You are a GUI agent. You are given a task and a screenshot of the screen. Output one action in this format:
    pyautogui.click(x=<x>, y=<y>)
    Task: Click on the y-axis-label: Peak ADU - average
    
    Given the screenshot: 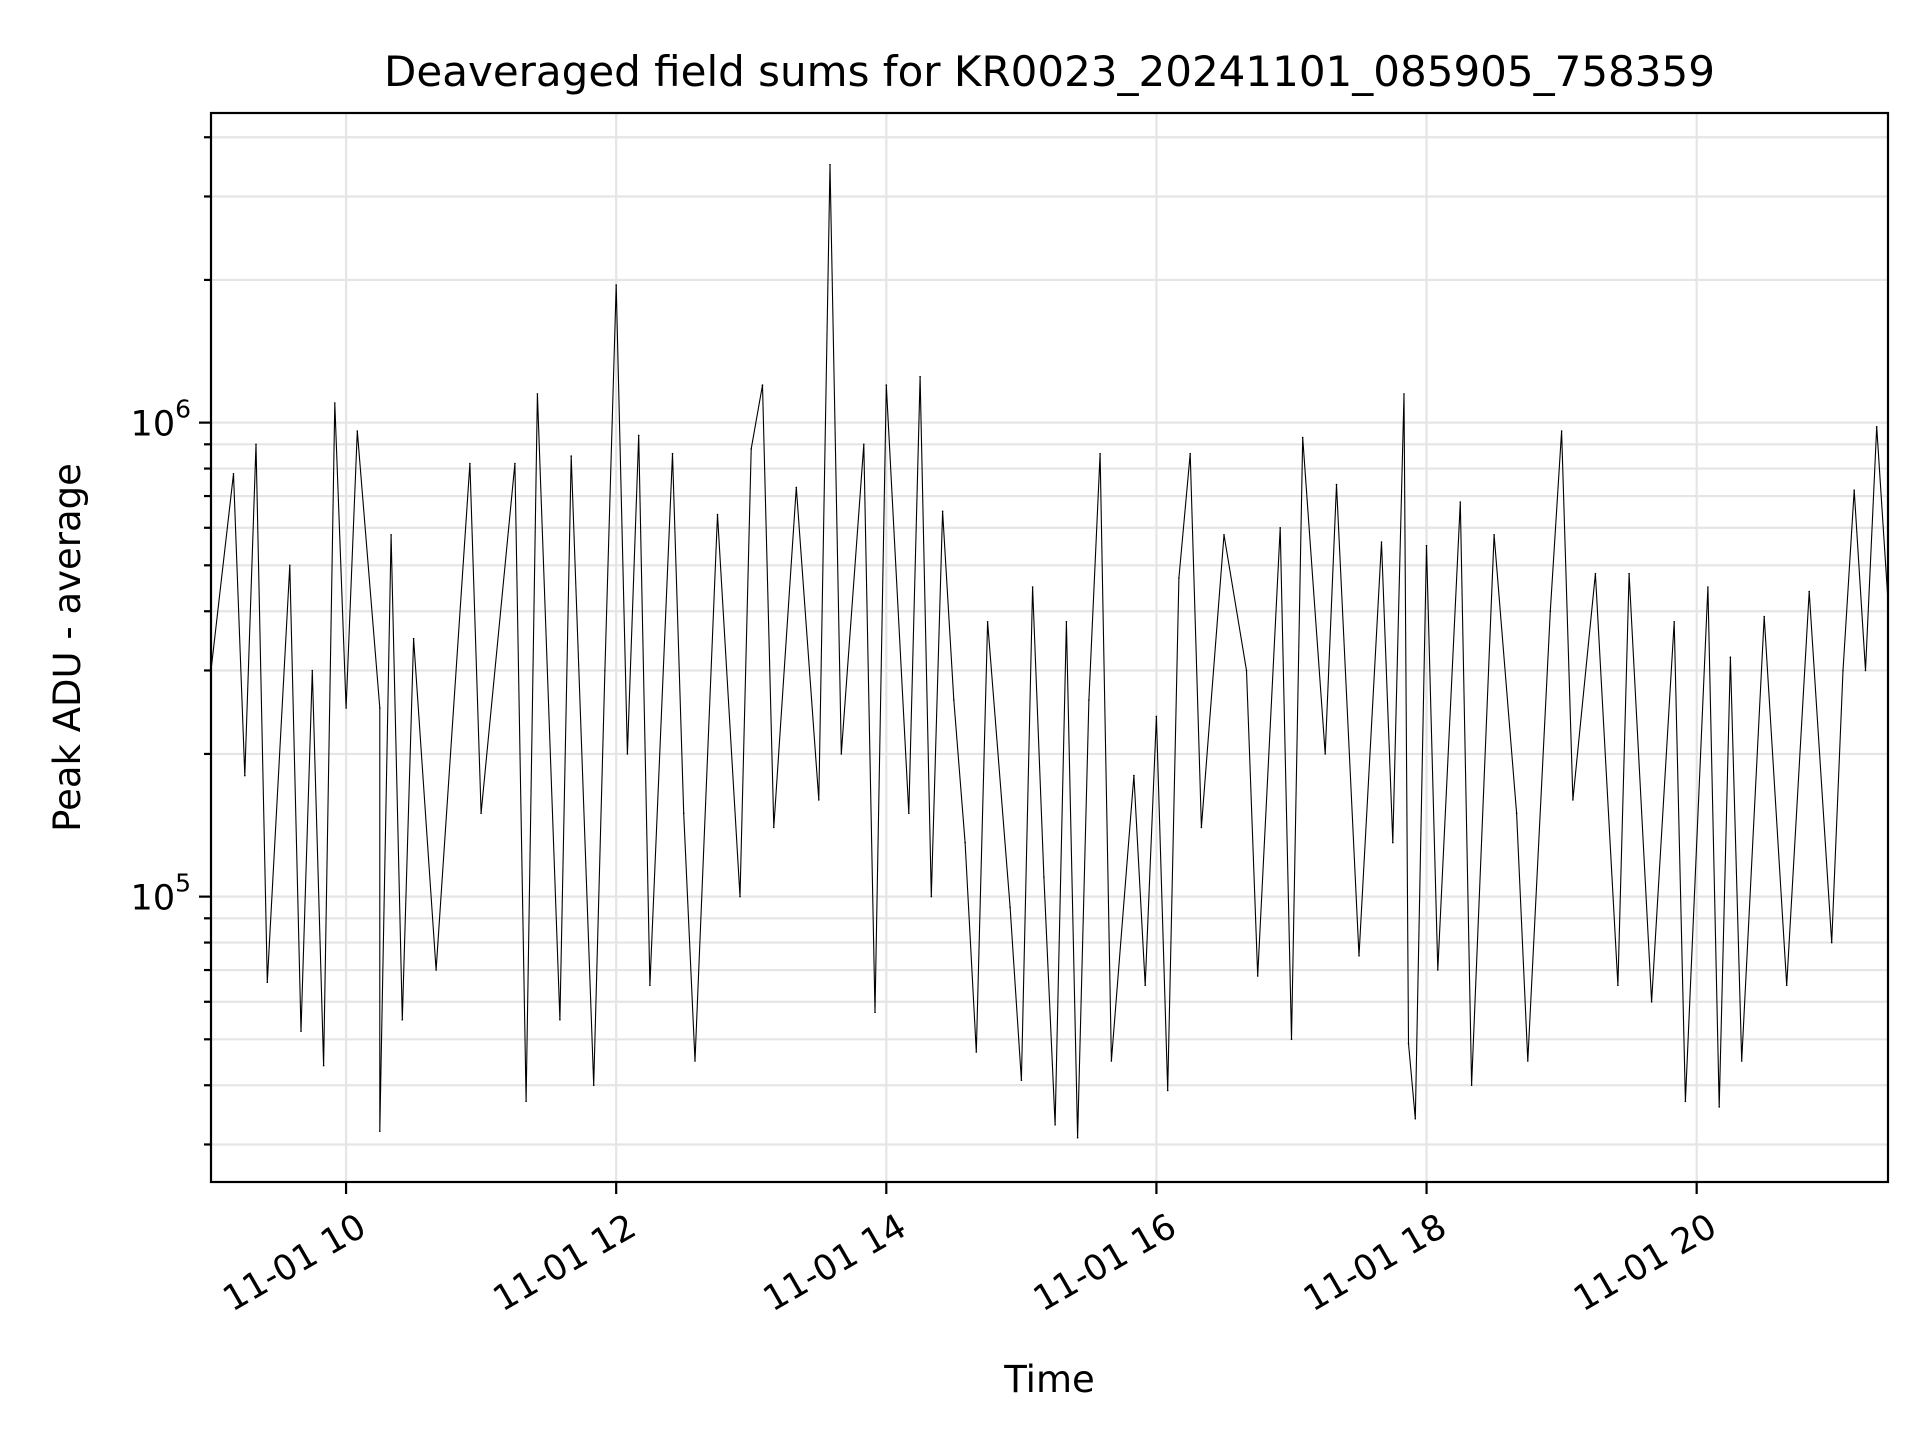 What is the action you would take?
    pyautogui.click(x=67, y=647)
    